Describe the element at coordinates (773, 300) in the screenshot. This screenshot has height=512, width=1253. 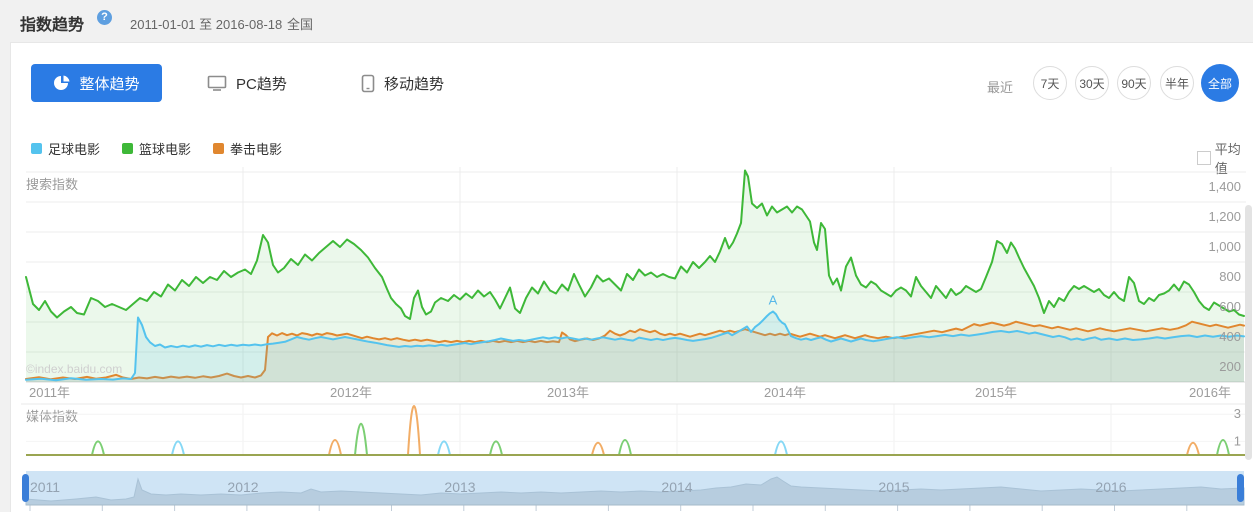
I see `annotation-marker: A` at that location.